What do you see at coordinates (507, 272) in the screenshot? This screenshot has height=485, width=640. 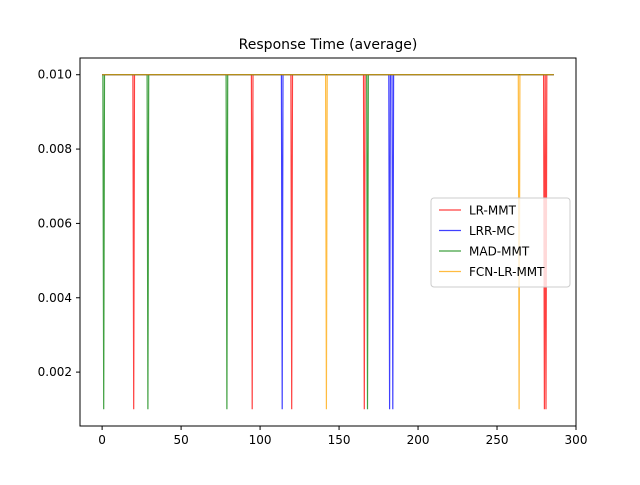 I see `legend-label: FCN-LR-MMT` at bounding box center [507, 272].